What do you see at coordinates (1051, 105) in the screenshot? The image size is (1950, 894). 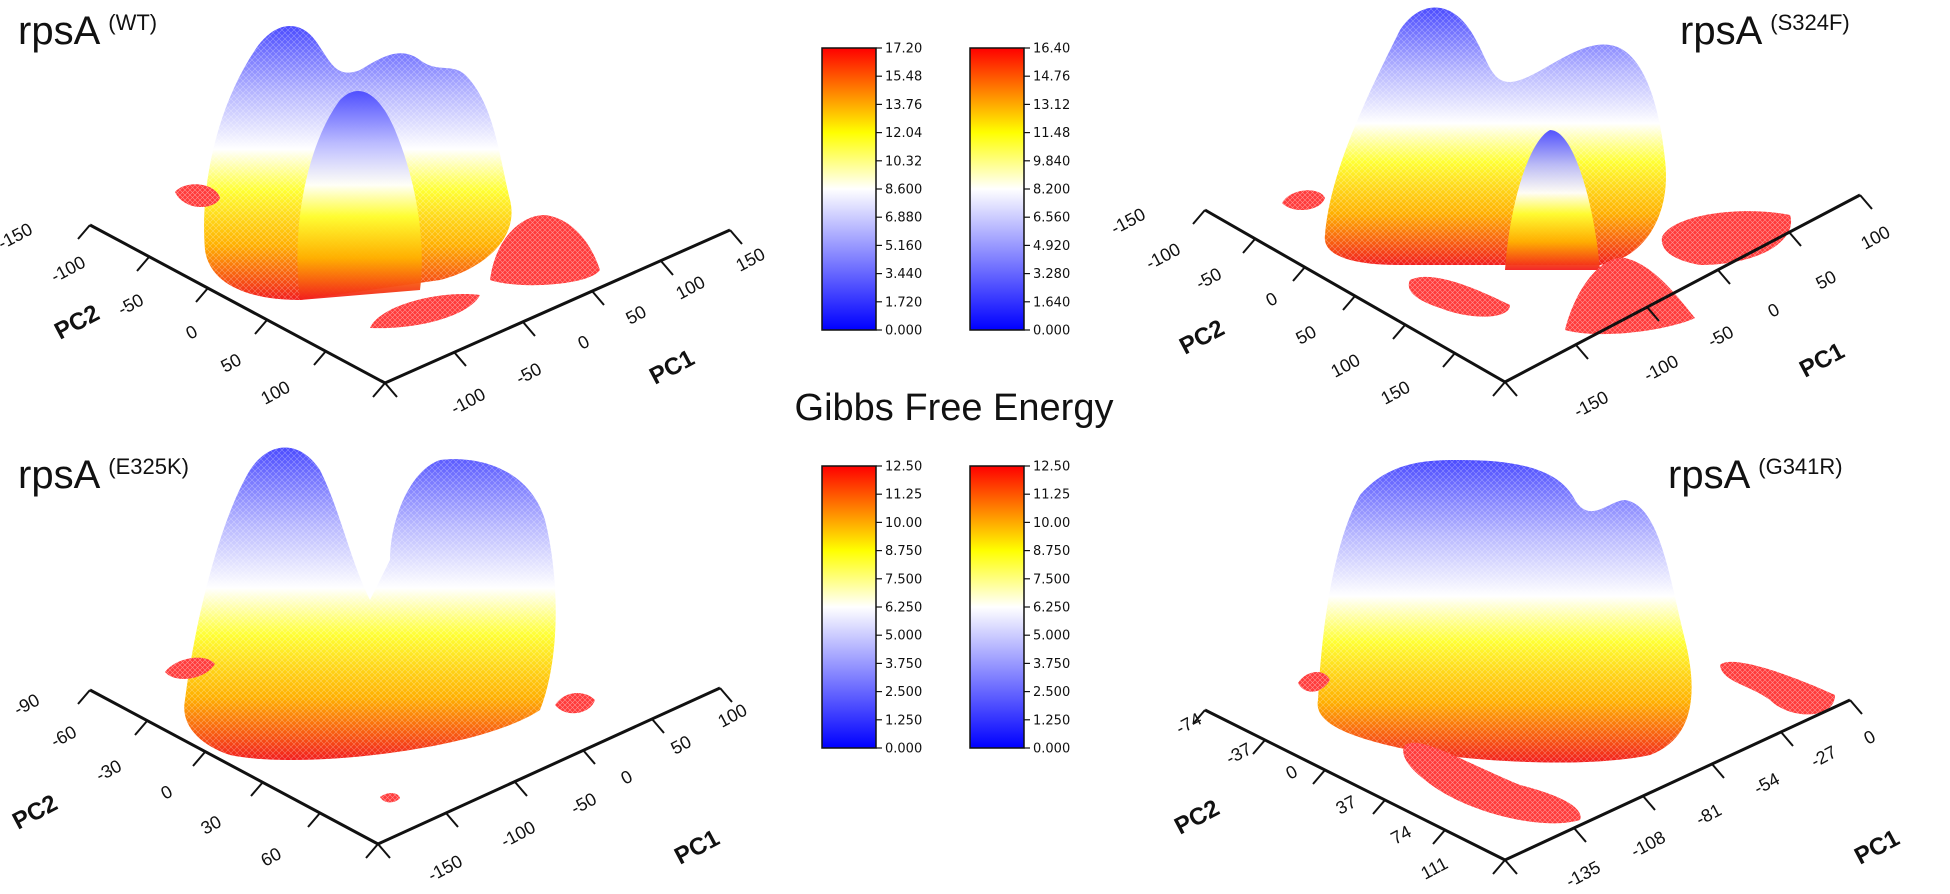 I see `colorbar-tick-label: 13.12` at bounding box center [1051, 105].